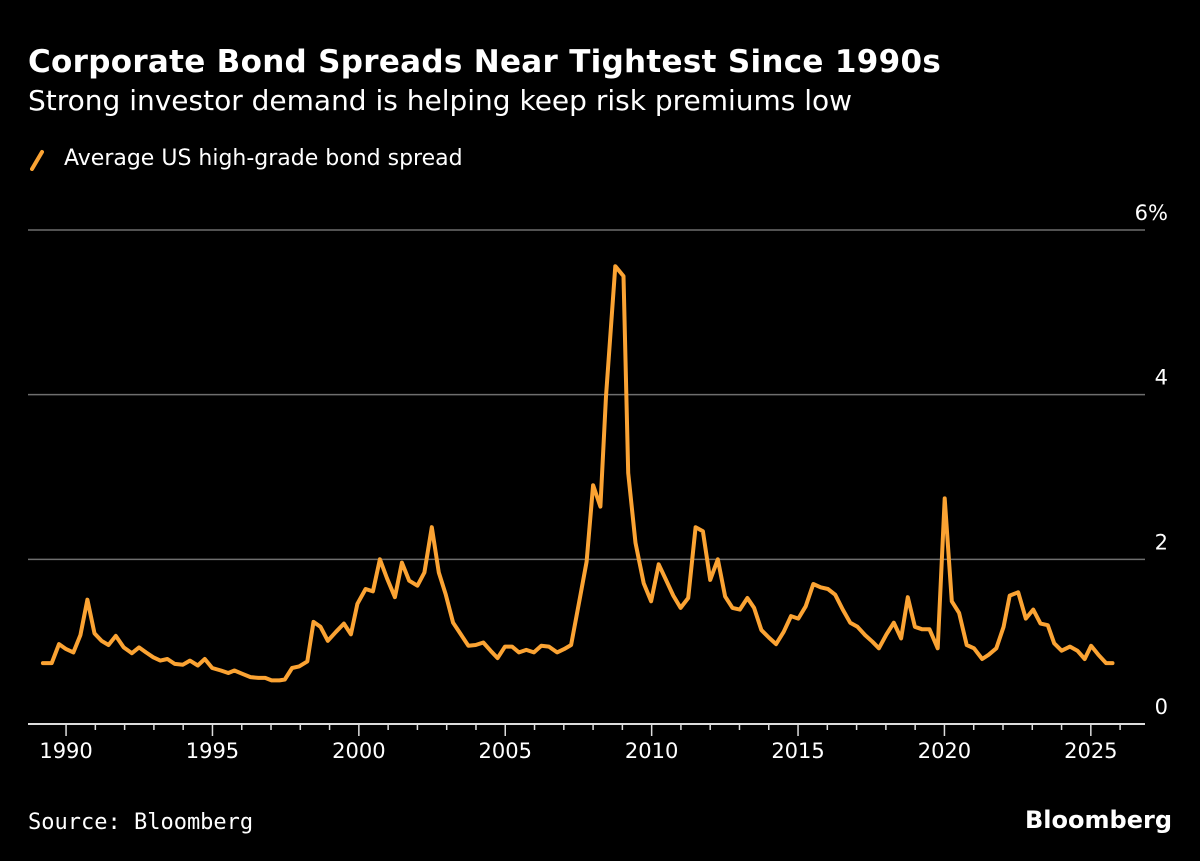 Image resolution: width=1200 pixels, height=861 pixels. I want to click on x-tick-label: 2005, so click(505, 751).